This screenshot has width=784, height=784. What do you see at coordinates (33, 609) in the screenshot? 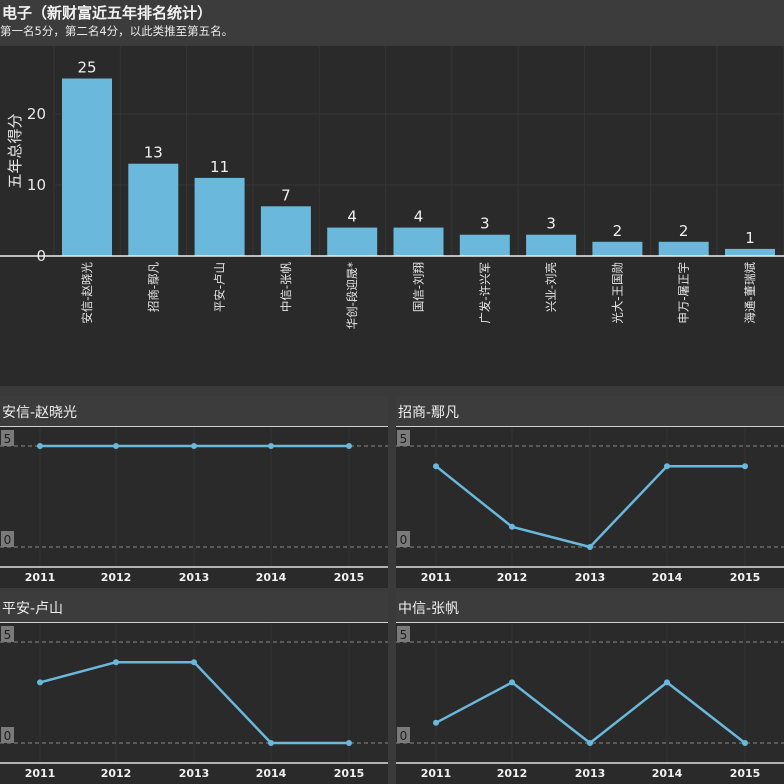
I see `panel-title: 平安-卢山` at bounding box center [33, 609].